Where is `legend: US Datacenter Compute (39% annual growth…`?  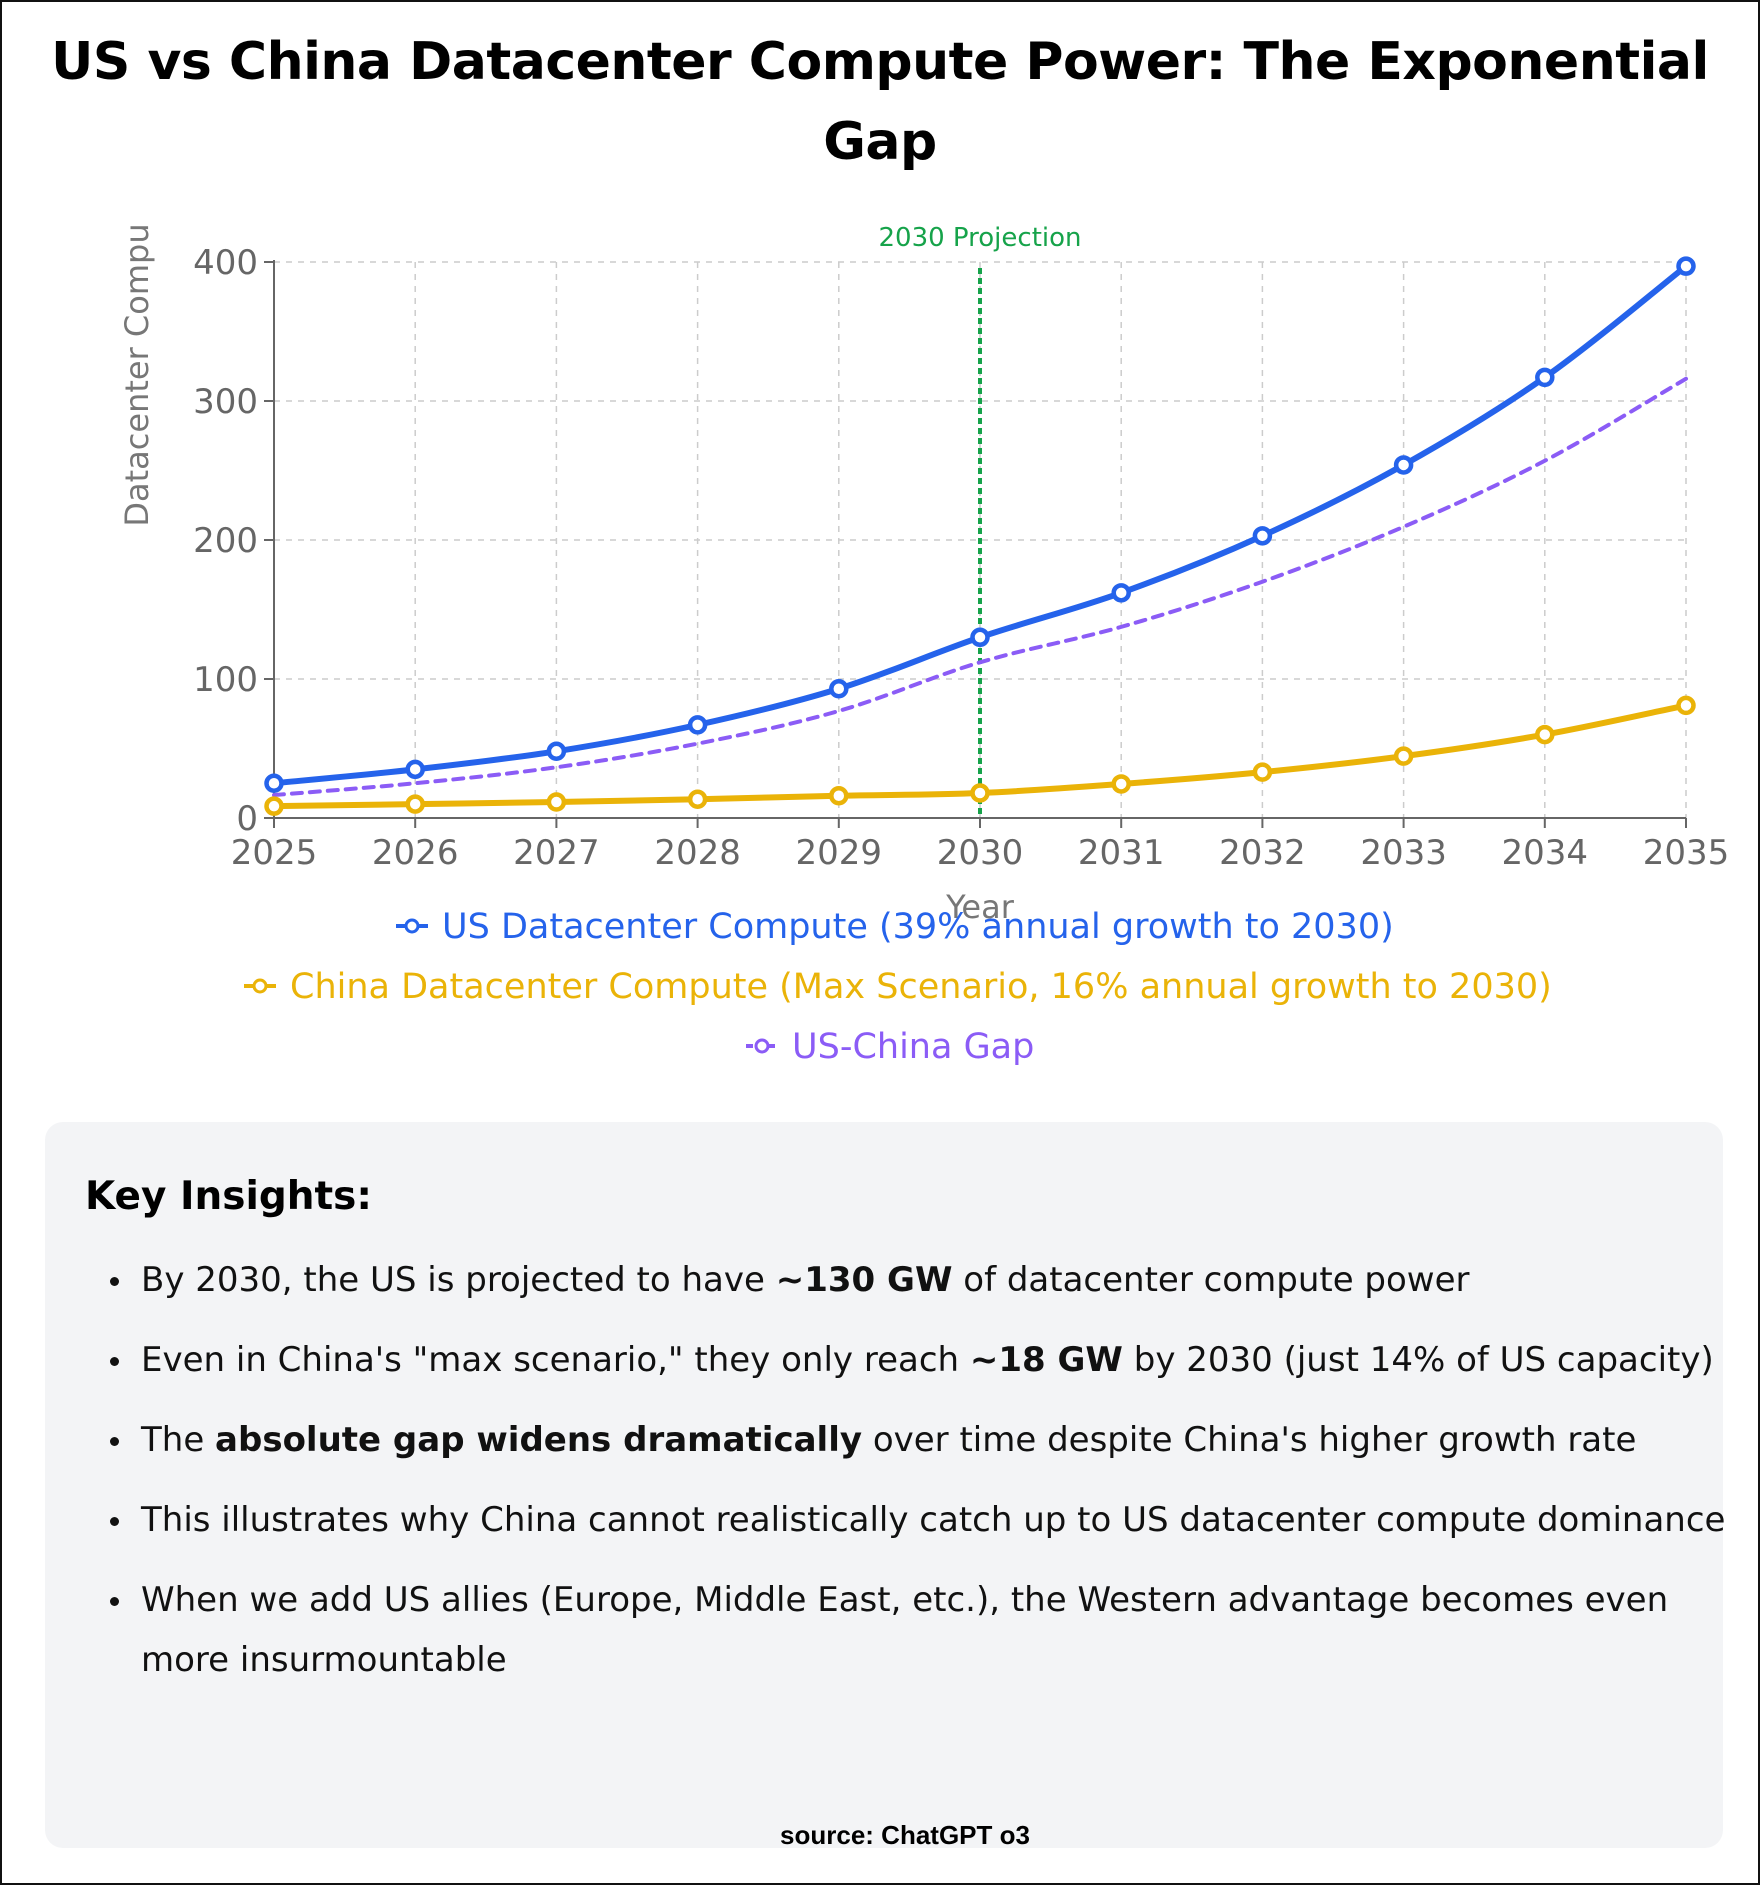 legend: US Datacenter Compute (39% annual growth… is located at coordinates (898, 987).